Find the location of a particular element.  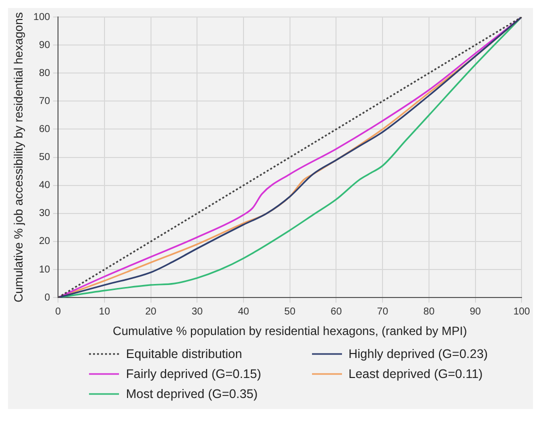

x-tick-label: 100 is located at coordinates (521, 312).